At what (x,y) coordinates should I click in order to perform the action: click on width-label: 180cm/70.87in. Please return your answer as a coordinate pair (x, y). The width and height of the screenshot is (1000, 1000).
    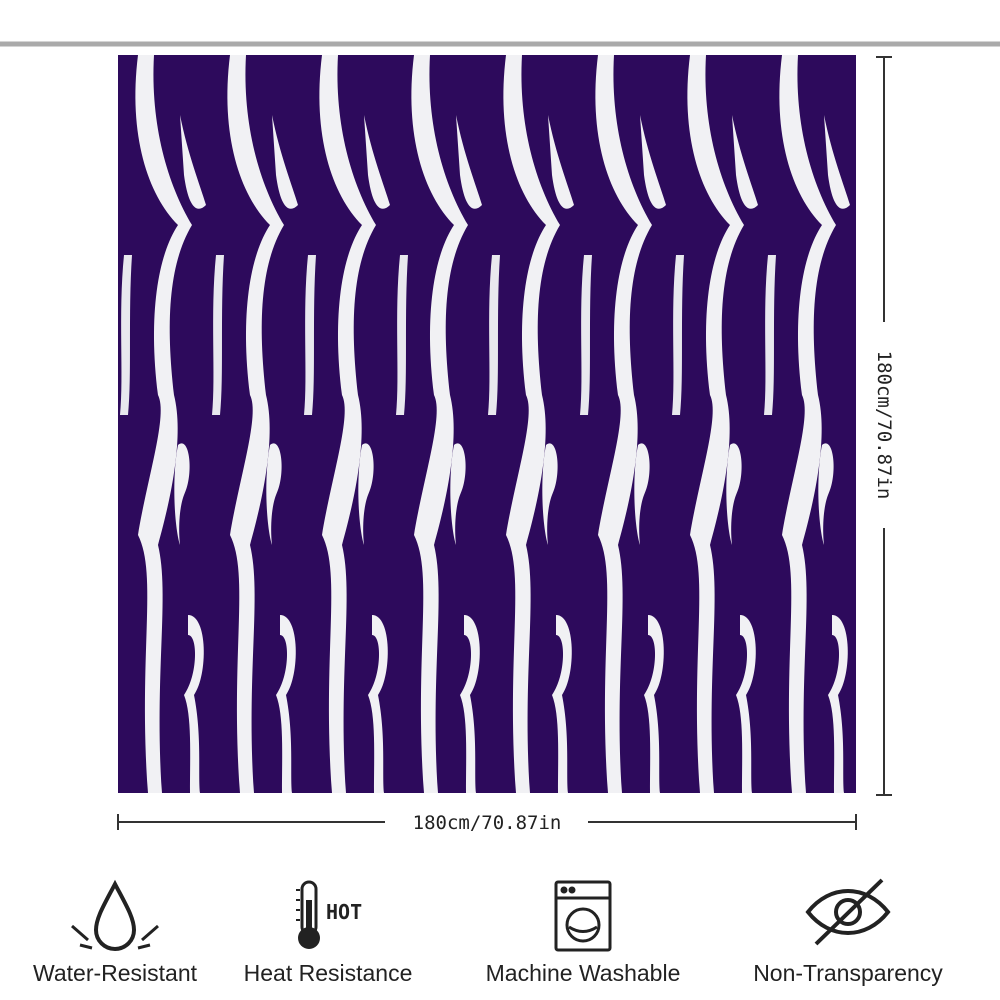
    Looking at the image, I should click on (487, 823).